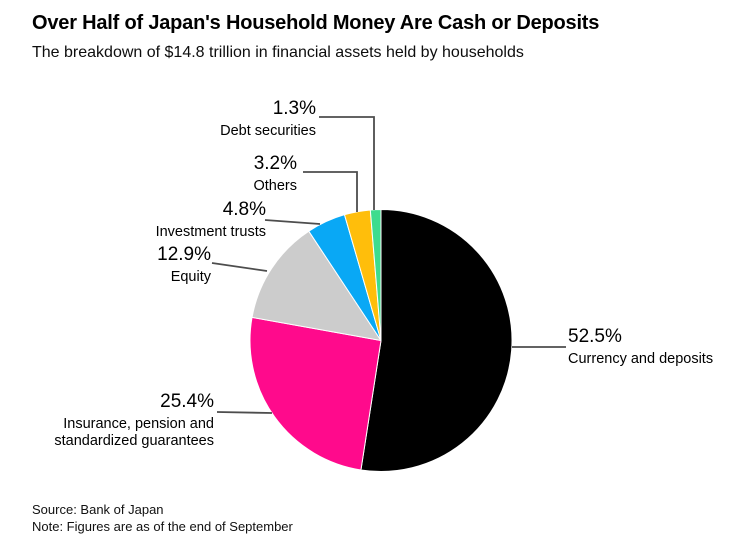 Image resolution: width=745 pixels, height=545 pixels. I want to click on leader-line-debt-securities, so click(347, 163).